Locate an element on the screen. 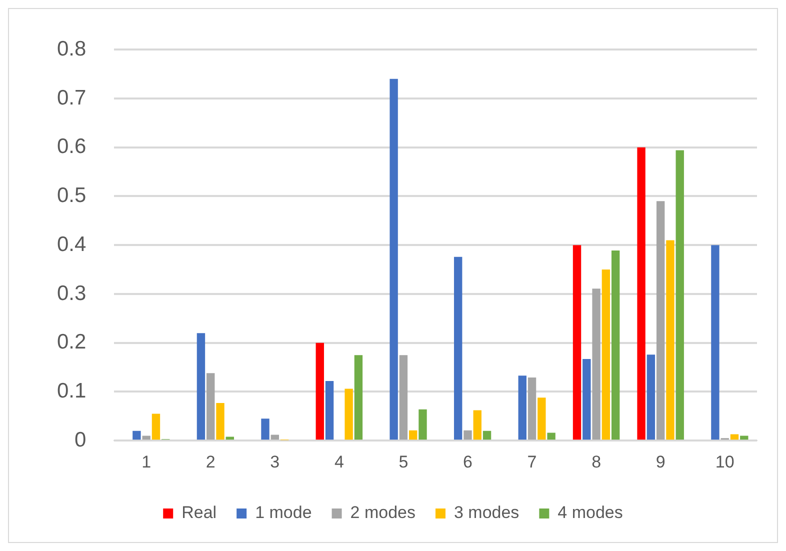 Image resolution: width=786 pixels, height=551 pixels. y-tick-label: 0.1 is located at coordinates (71, 391).